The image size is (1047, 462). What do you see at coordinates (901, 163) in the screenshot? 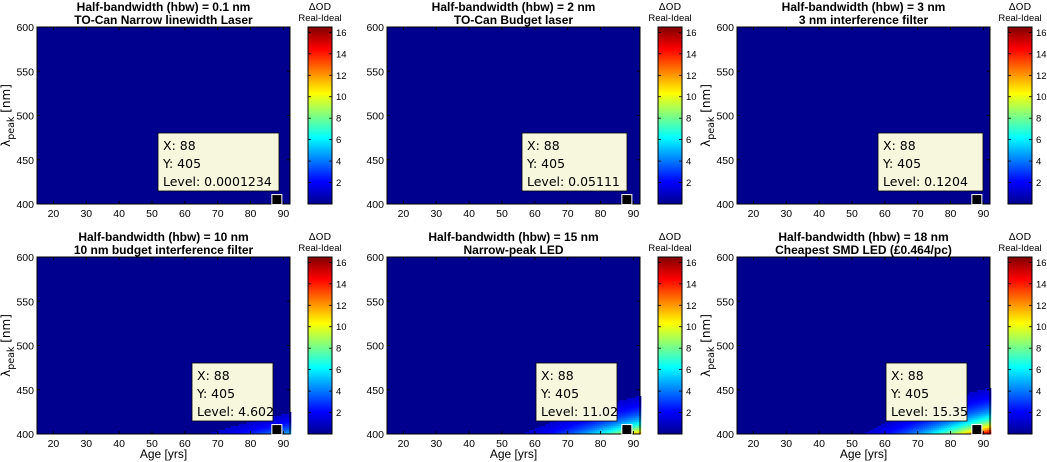
I see `datatip-y: Y: 405` at bounding box center [901, 163].